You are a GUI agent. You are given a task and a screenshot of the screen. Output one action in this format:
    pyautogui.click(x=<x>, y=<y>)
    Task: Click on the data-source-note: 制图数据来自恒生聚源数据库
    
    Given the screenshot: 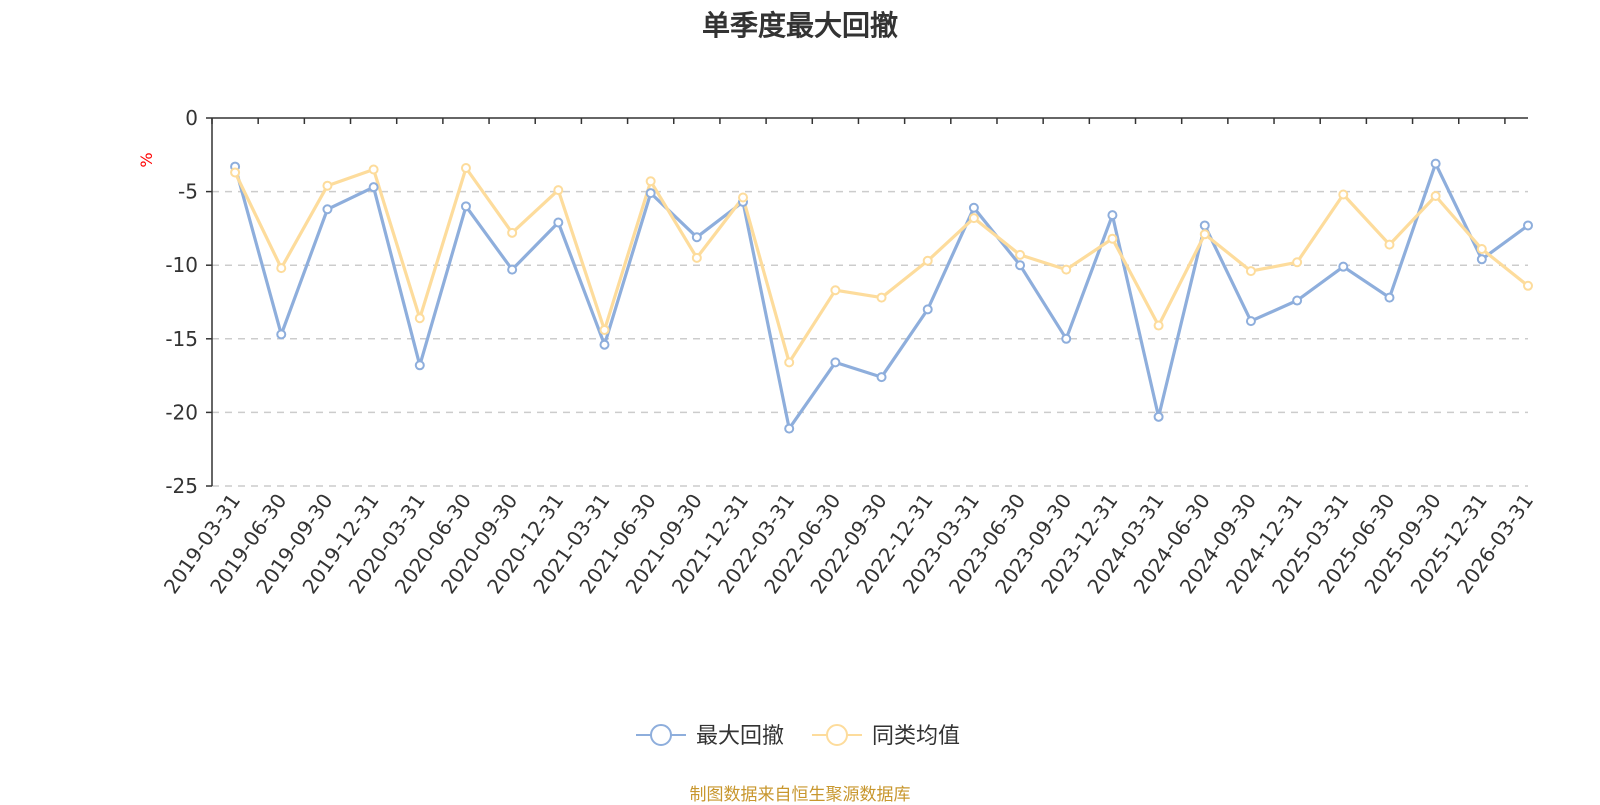 What is the action you would take?
    pyautogui.click(x=800, y=795)
    